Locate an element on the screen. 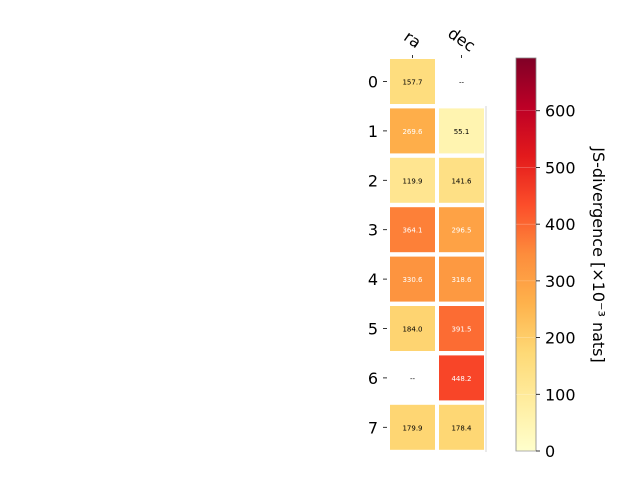 Image resolution: width=640 pixels, height=480 pixels. cell-value-label: 55.1 is located at coordinates (462, 132).